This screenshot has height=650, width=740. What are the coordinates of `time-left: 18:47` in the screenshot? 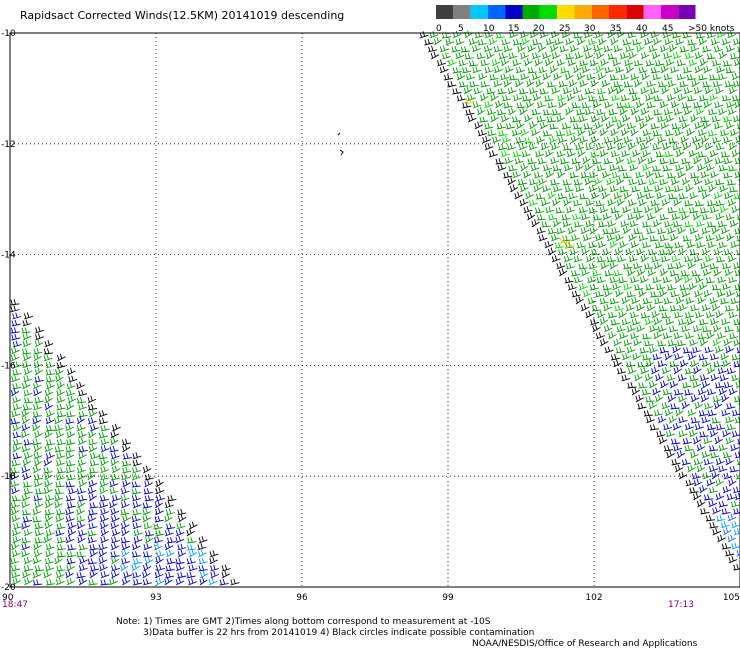 It's located at (15, 605).